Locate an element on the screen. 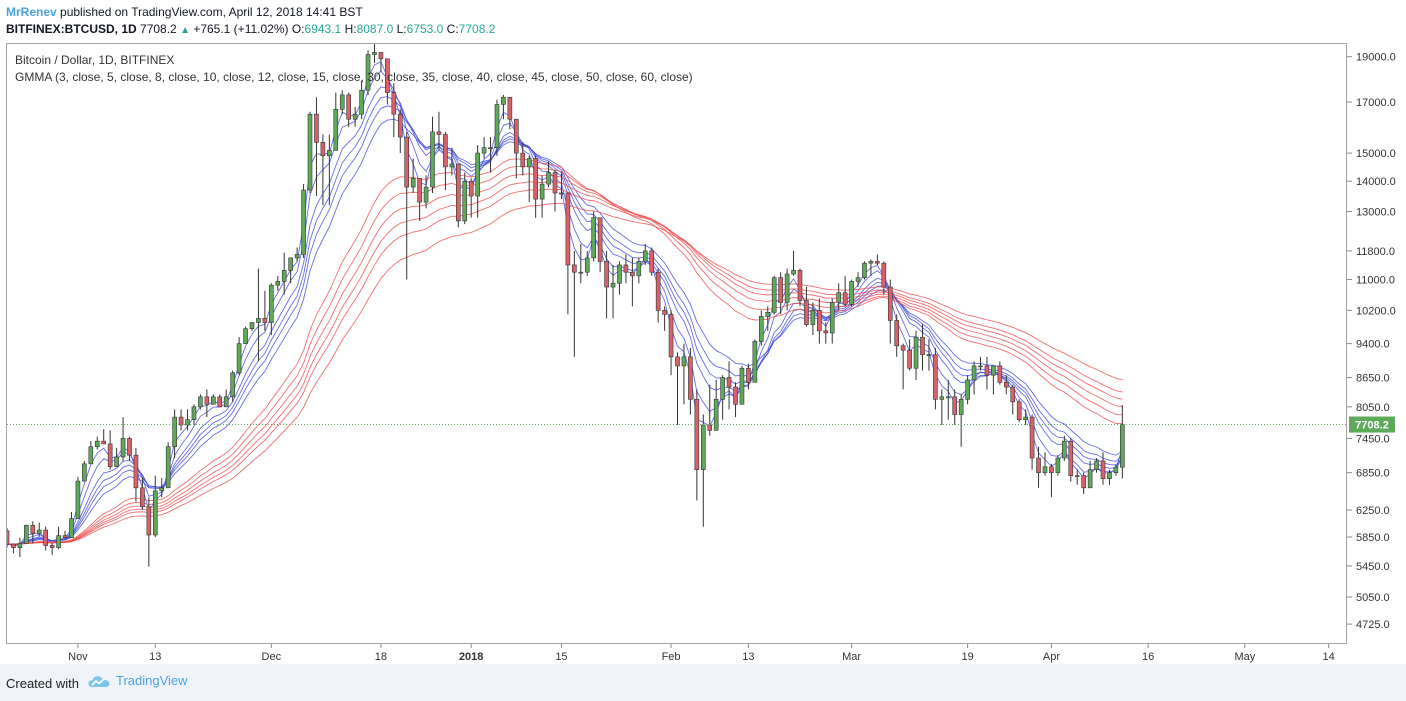  x-tick-label: Feb is located at coordinates (671, 657).